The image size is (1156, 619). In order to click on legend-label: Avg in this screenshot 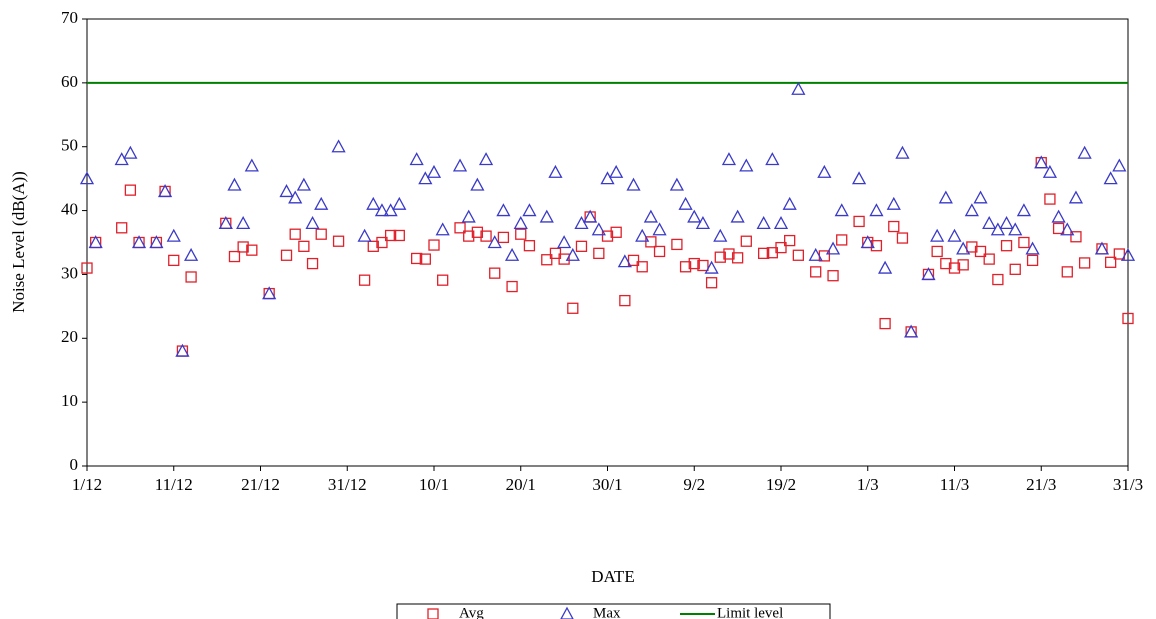, I will do `click(471, 612)`.